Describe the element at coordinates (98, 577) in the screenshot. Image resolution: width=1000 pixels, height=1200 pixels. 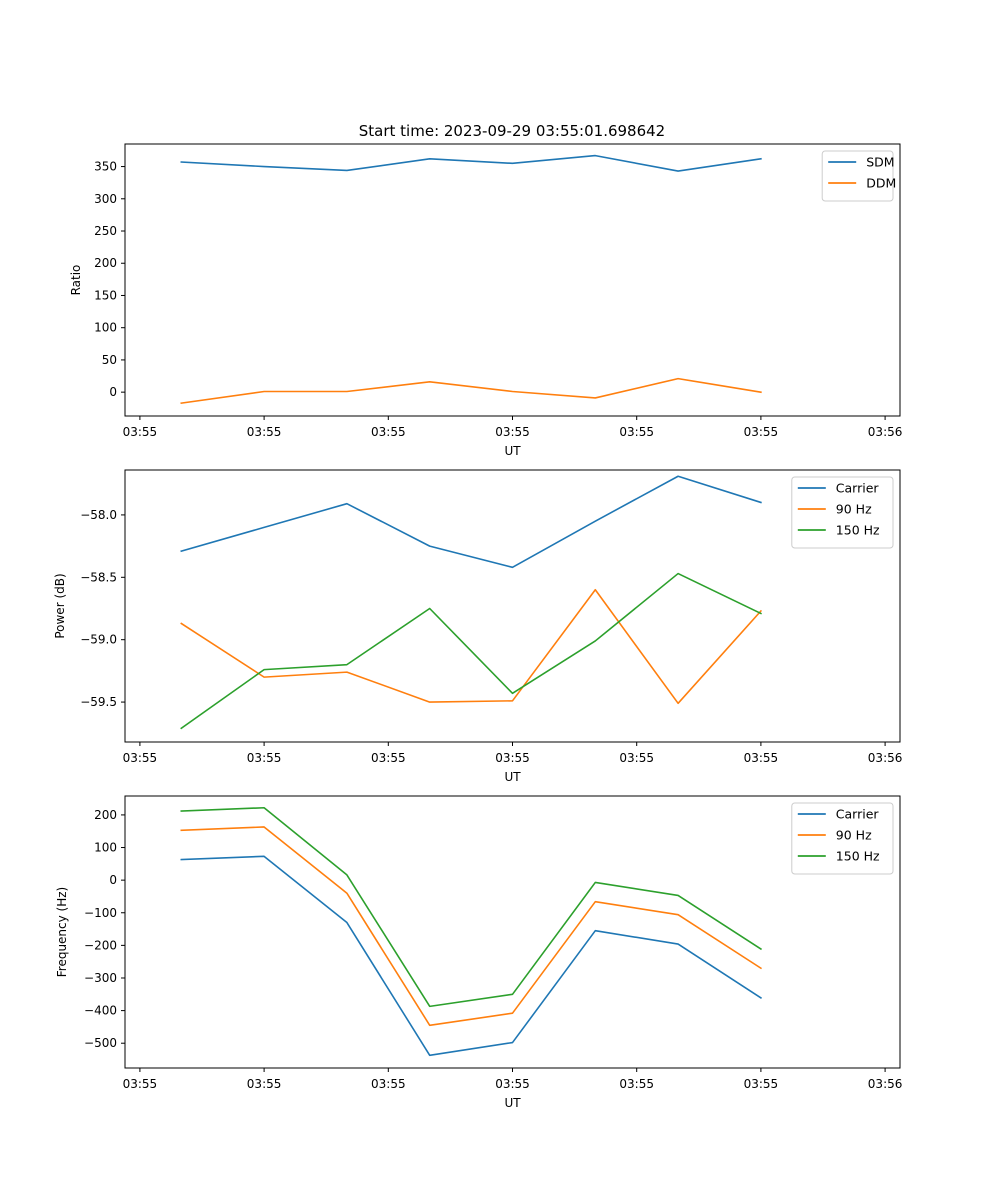
I see `y-tick-label: −58.5` at that location.